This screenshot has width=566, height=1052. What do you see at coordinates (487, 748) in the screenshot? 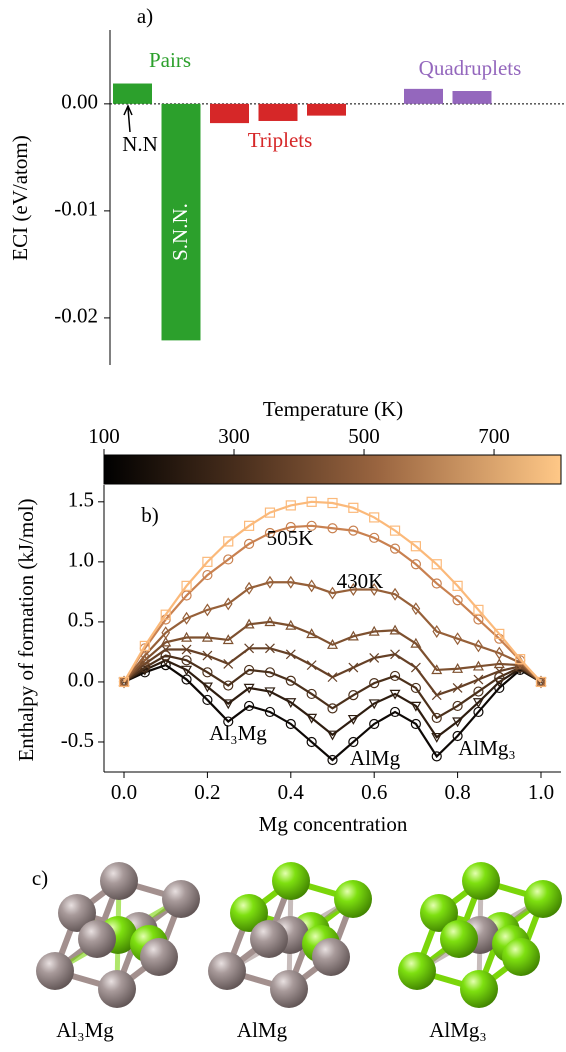
I see `annotation: AlMg₃` at bounding box center [487, 748].